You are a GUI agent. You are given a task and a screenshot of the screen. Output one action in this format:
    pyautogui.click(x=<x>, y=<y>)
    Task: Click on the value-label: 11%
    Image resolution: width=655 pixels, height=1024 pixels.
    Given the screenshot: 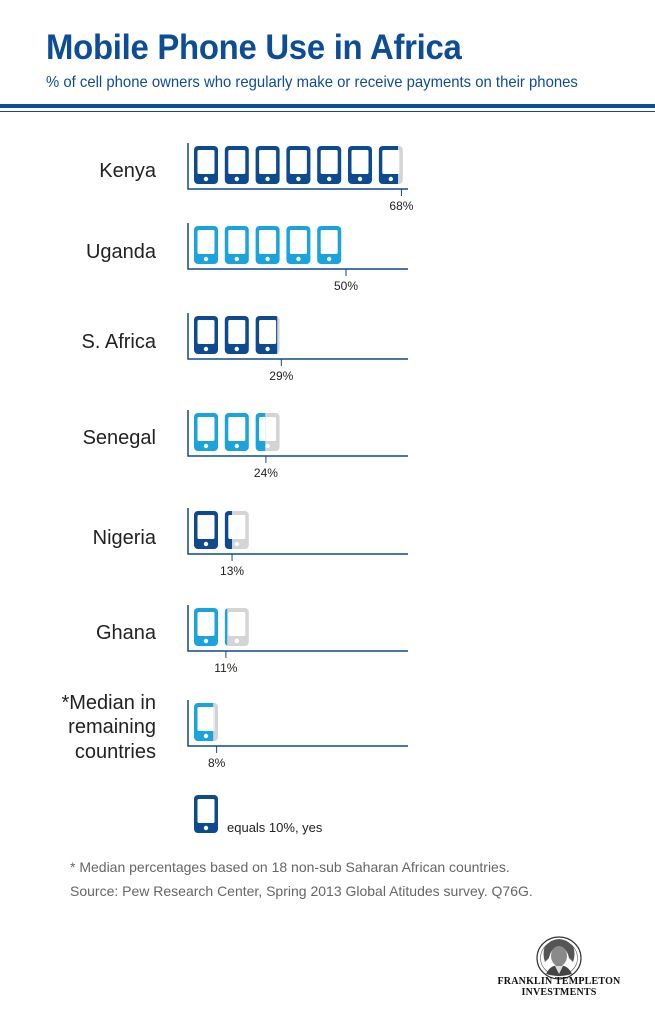 What is the action you would take?
    pyautogui.click(x=225, y=668)
    